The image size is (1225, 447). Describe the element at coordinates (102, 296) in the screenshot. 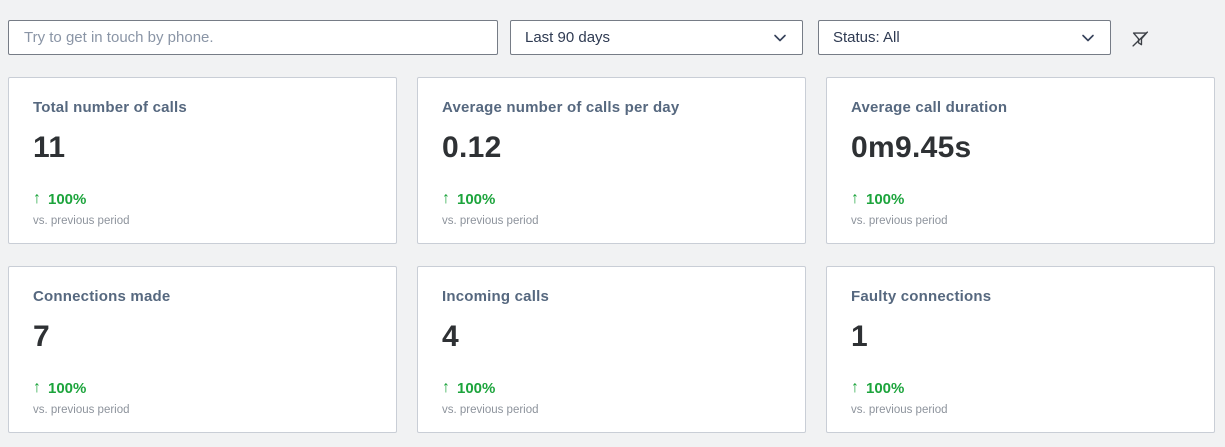

I see `card-title: Connections made` at that location.